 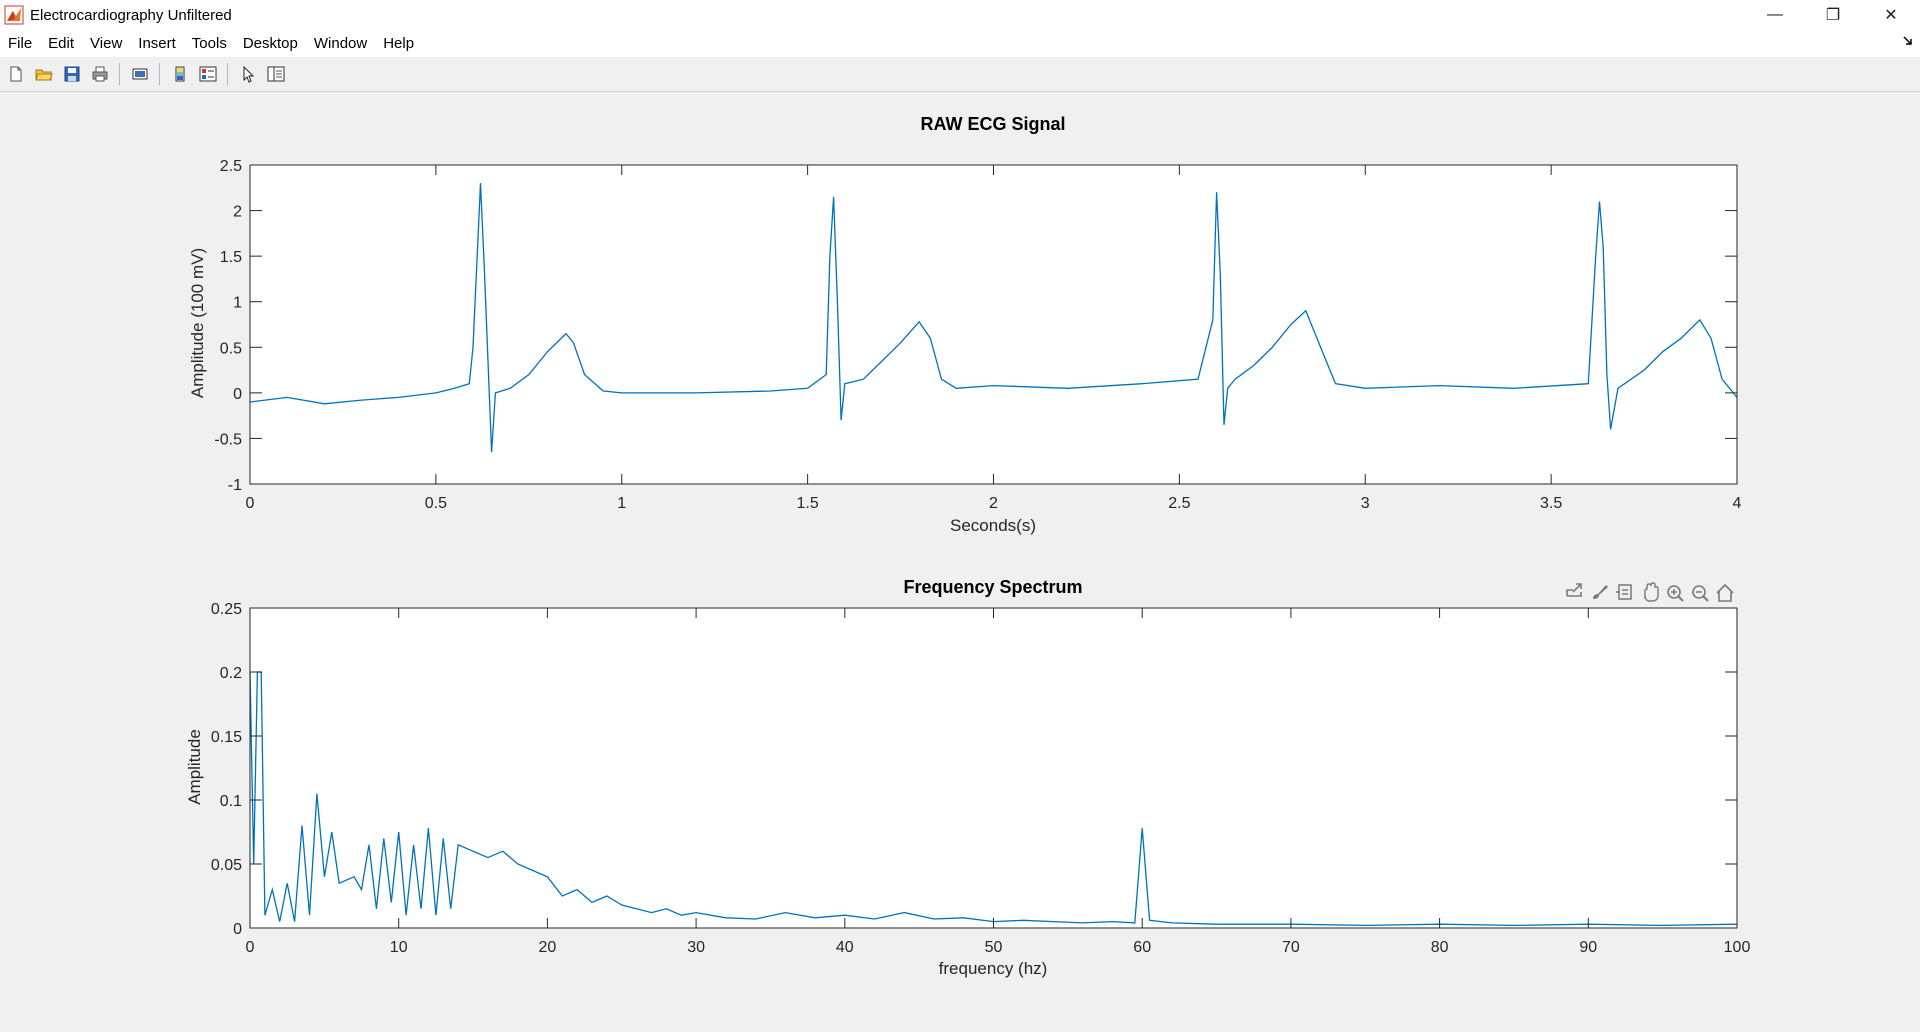 What do you see at coordinates (228, 439) in the screenshot?
I see `y-tick-label: -0.5` at bounding box center [228, 439].